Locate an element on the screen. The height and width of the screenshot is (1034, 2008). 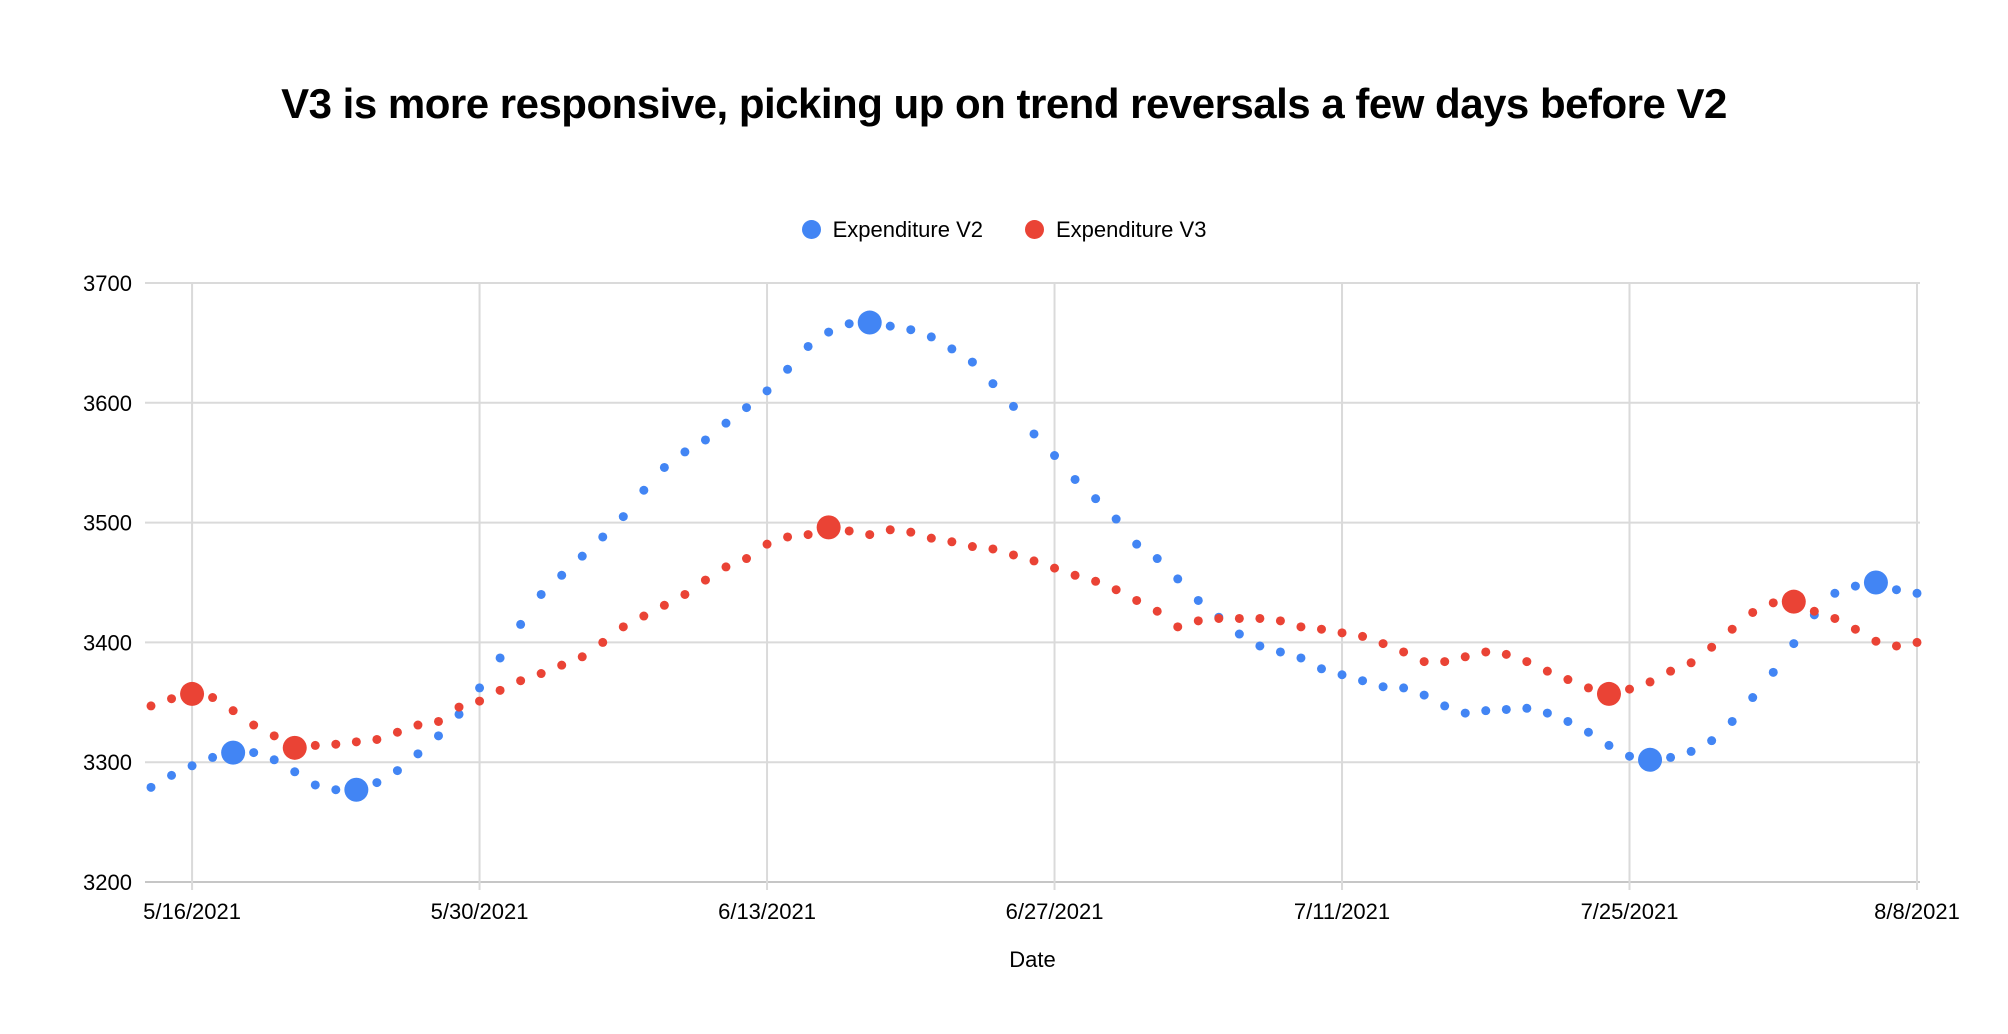
legend-item-v2: Expenditure V2 is located at coordinates (892, 229).